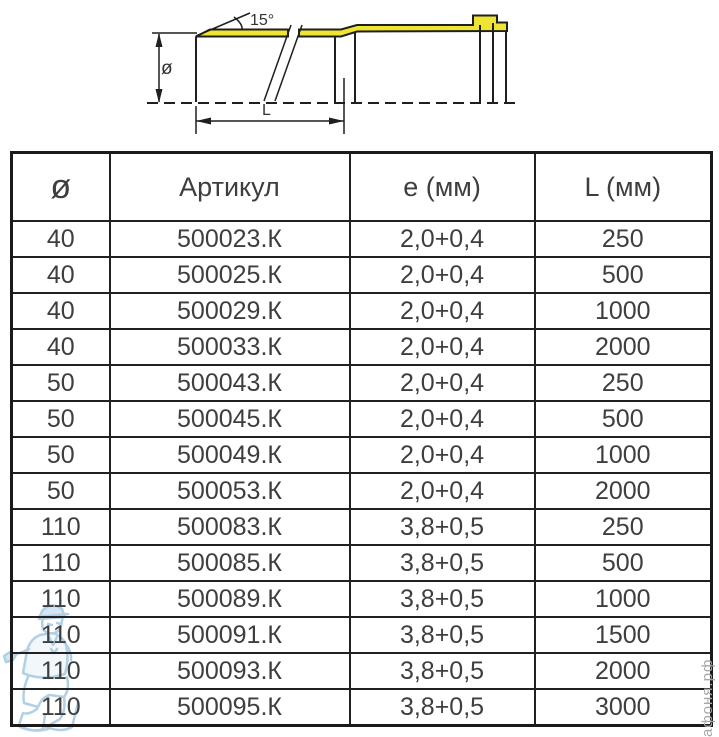 The height and width of the screenshot is (737, 719). What do you see at coordinates (229, 455) in the screenshot?
I see `table-cell-article: 500049.К` at bounding box center [229, 455].